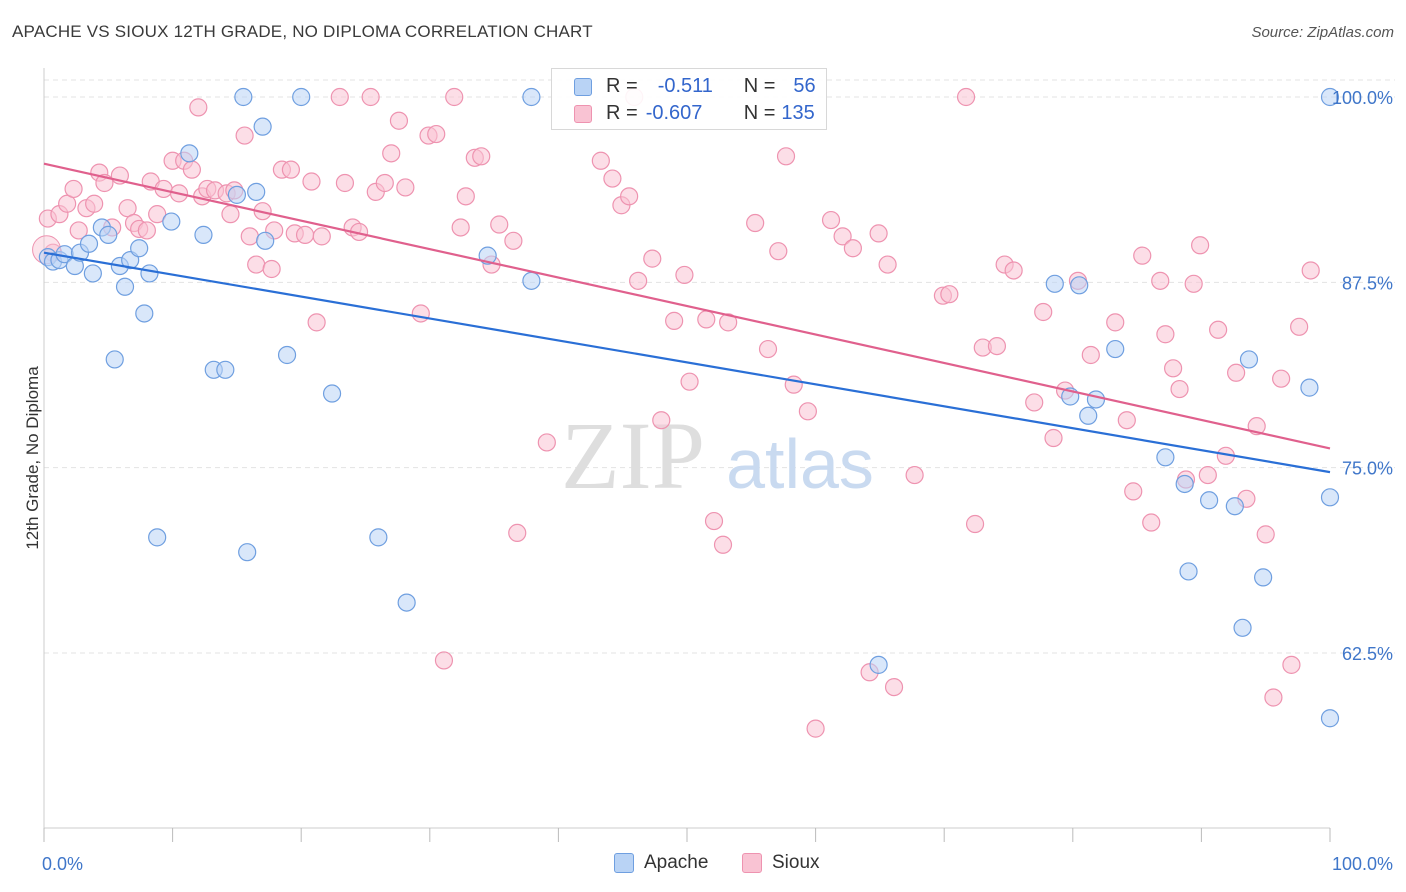  I want to click on watermark-atlas: atlas, so click(800, 464).